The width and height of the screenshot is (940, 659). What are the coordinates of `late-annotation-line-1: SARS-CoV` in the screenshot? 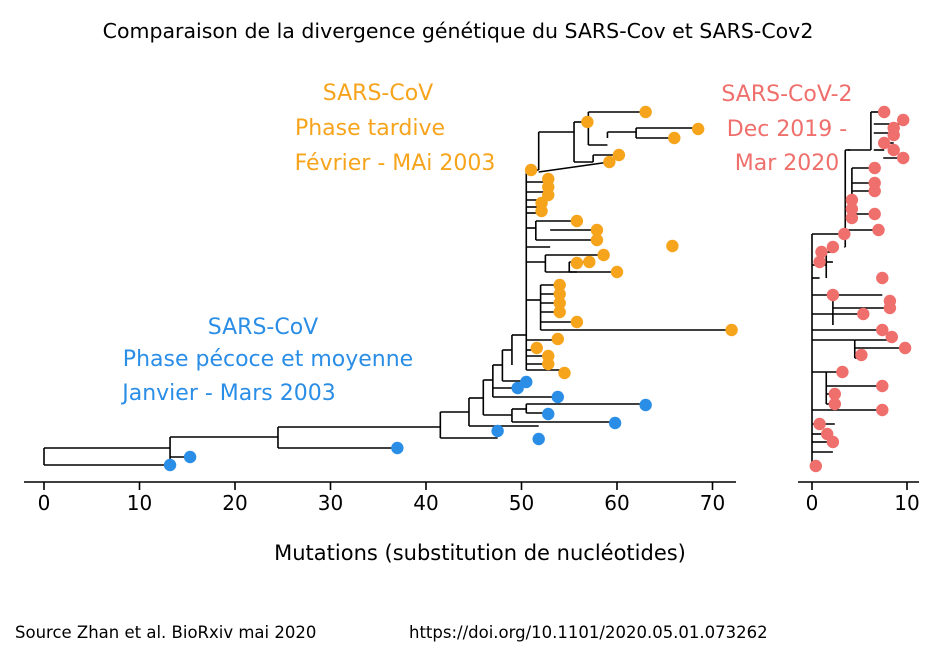 It's located at (378, 93).